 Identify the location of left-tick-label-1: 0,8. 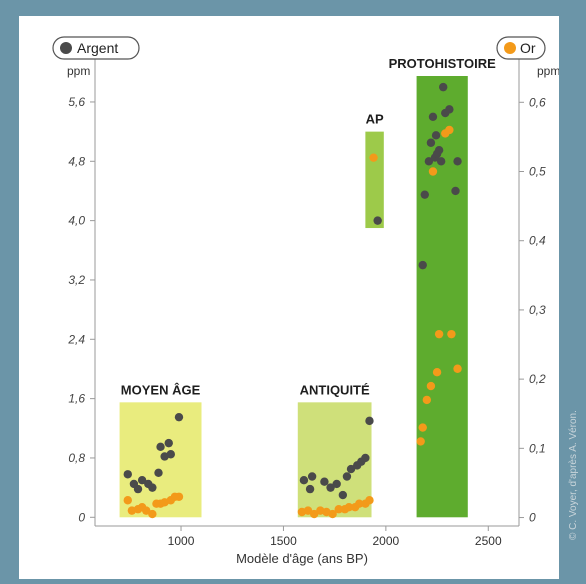
(76, 458).